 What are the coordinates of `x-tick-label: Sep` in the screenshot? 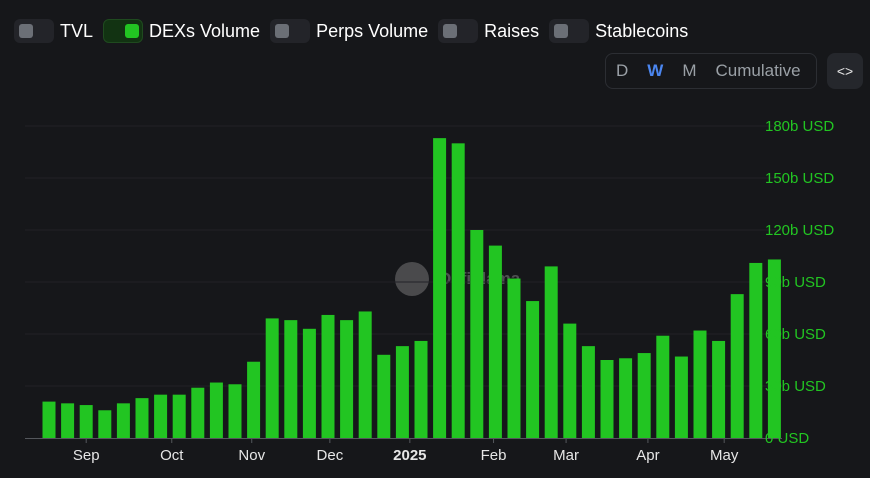 It's located at (86, 455).